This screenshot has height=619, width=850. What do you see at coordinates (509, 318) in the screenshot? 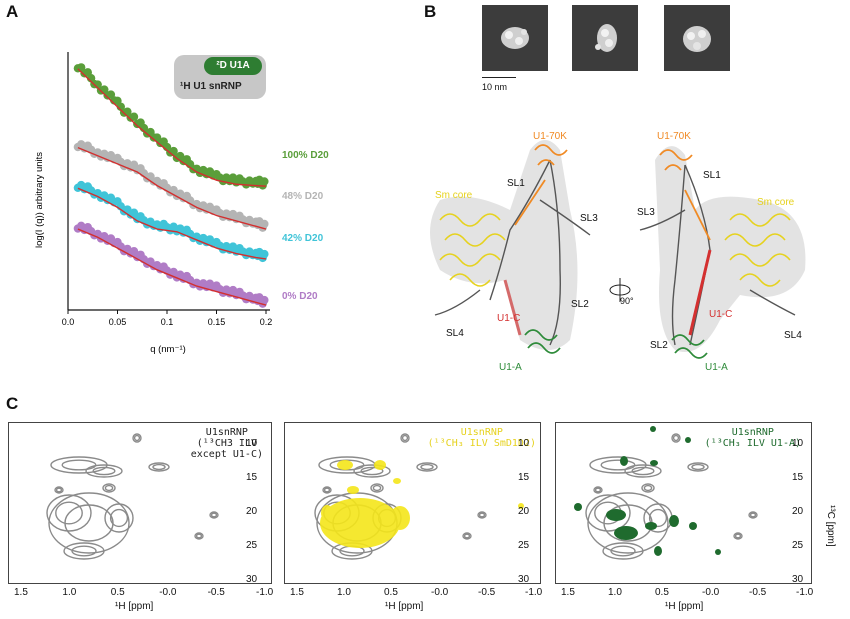
I see `label-left-u1-c: U1-C` at bounding box center [509, 318].